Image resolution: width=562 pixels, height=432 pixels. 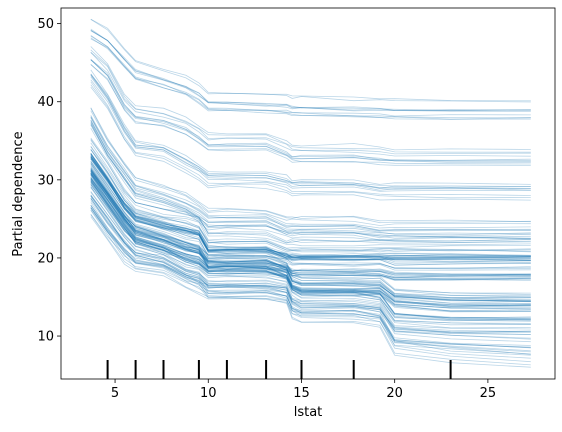 I want to click on x-tick-label: 25, so click(x=488, y=393).